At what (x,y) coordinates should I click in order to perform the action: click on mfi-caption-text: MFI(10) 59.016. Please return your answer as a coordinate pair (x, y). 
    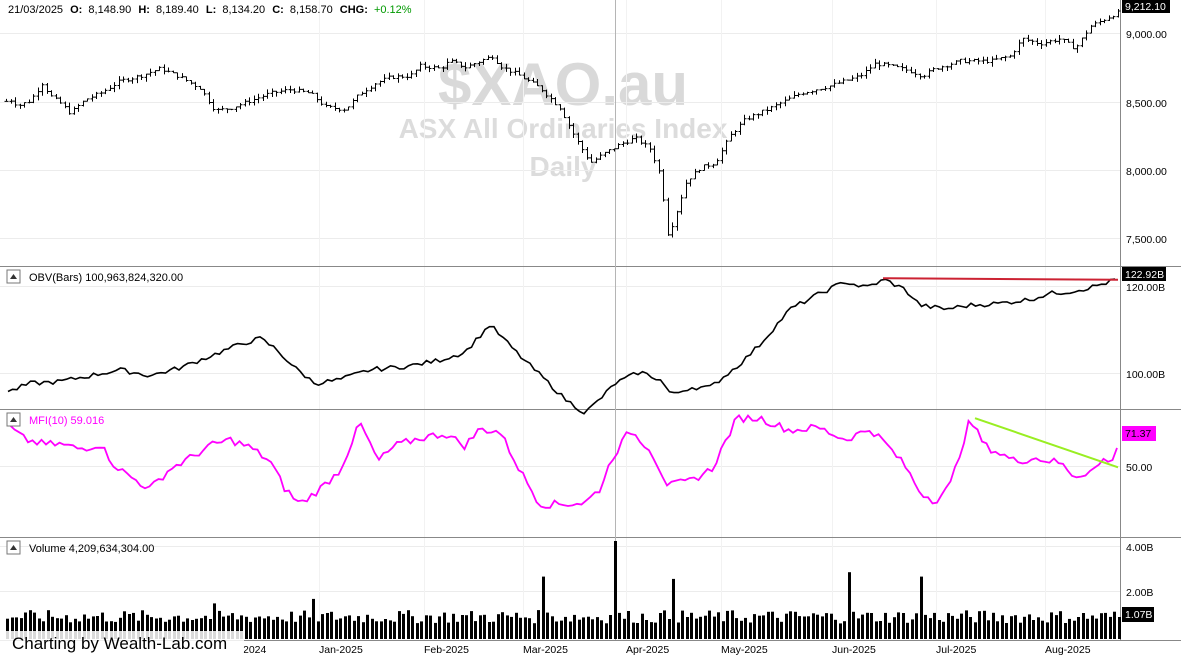
    Looking at the image, I should click on (66, 421).